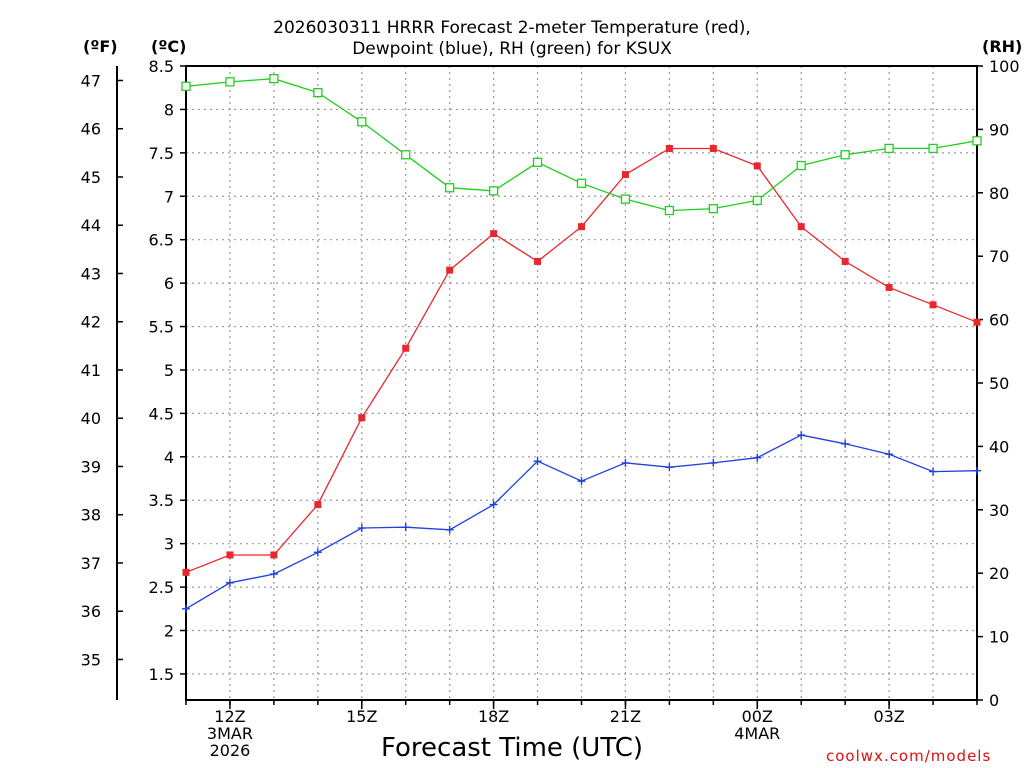 The image size is (1024, 768). Describe the element at coordinates (91, 515) in the screenshot. I see `fahrenheit-tick-label: 38` at that location.